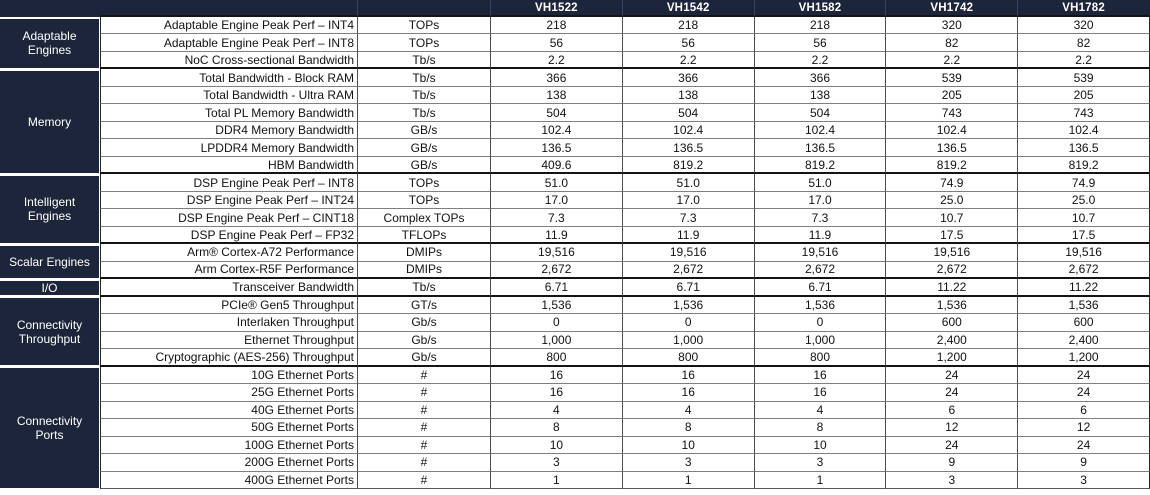  What do you see at coordinates (952, 95) in the screenshot?
I see `cell-value: 205` at bounding box center [952, 95].